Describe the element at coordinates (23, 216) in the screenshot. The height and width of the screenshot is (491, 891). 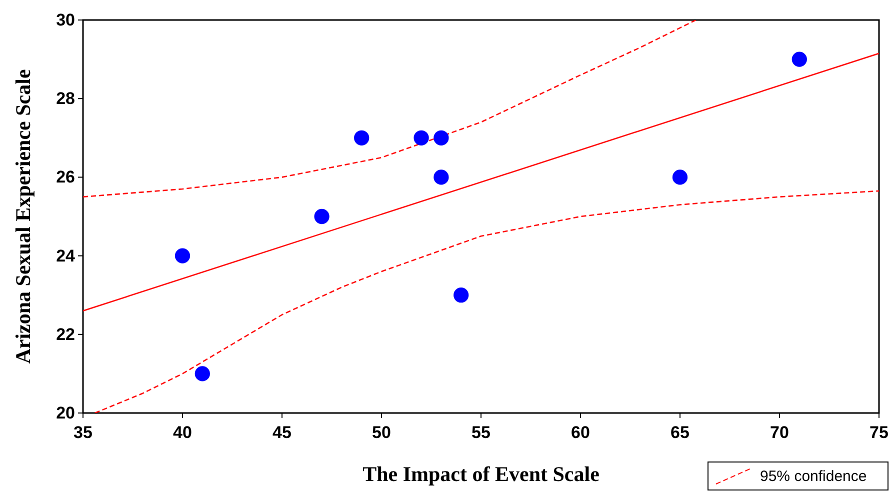
I see `y-axis-title: Arizona Sexual Experience Scale` at that location.